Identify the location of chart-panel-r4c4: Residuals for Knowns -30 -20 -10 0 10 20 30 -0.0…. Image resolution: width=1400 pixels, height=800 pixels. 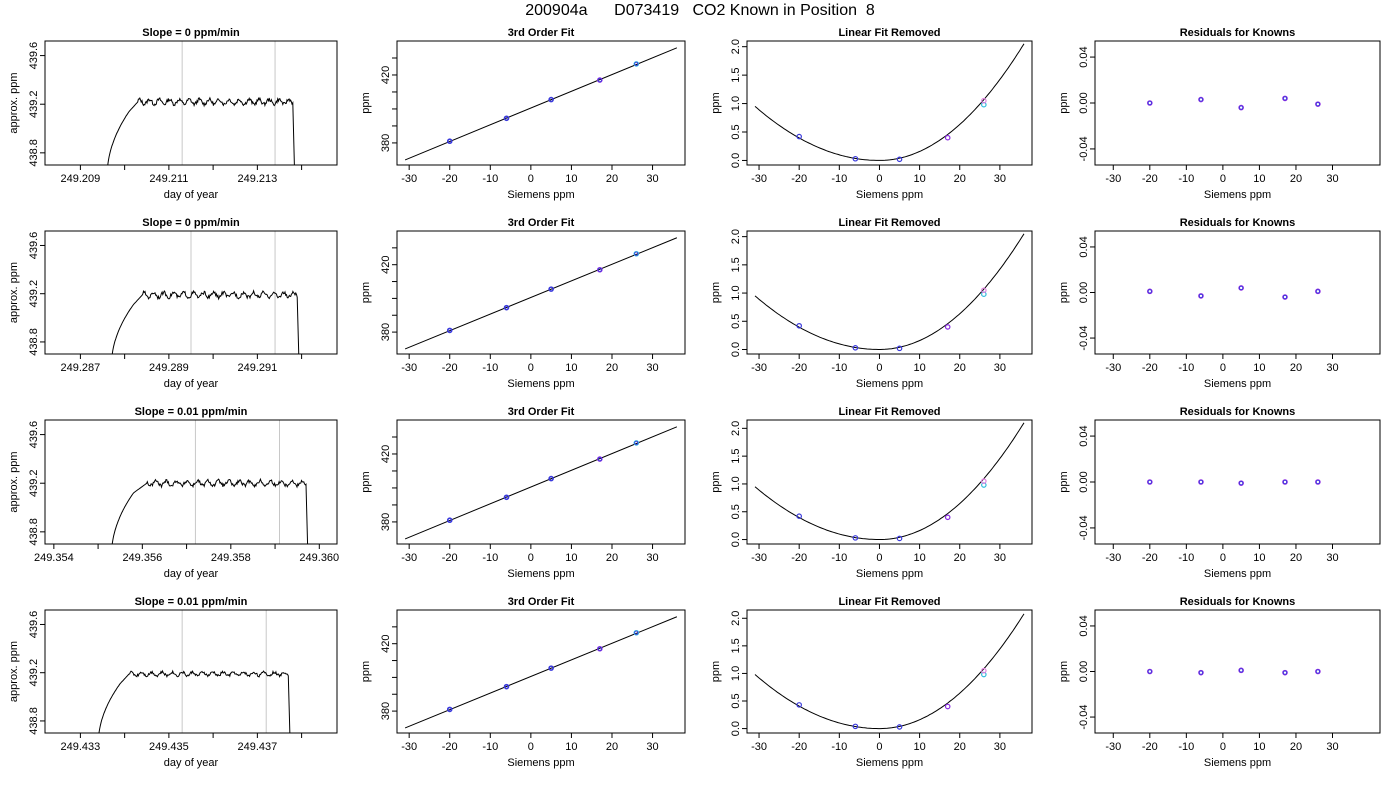
(1219, 682).